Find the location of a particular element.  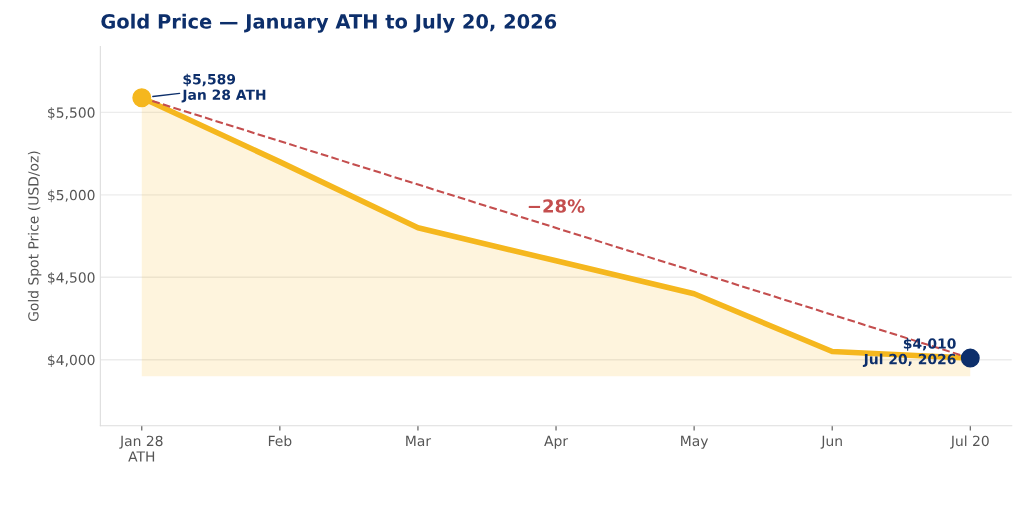

x-tick-label: May is located at coordinates (695, 442).